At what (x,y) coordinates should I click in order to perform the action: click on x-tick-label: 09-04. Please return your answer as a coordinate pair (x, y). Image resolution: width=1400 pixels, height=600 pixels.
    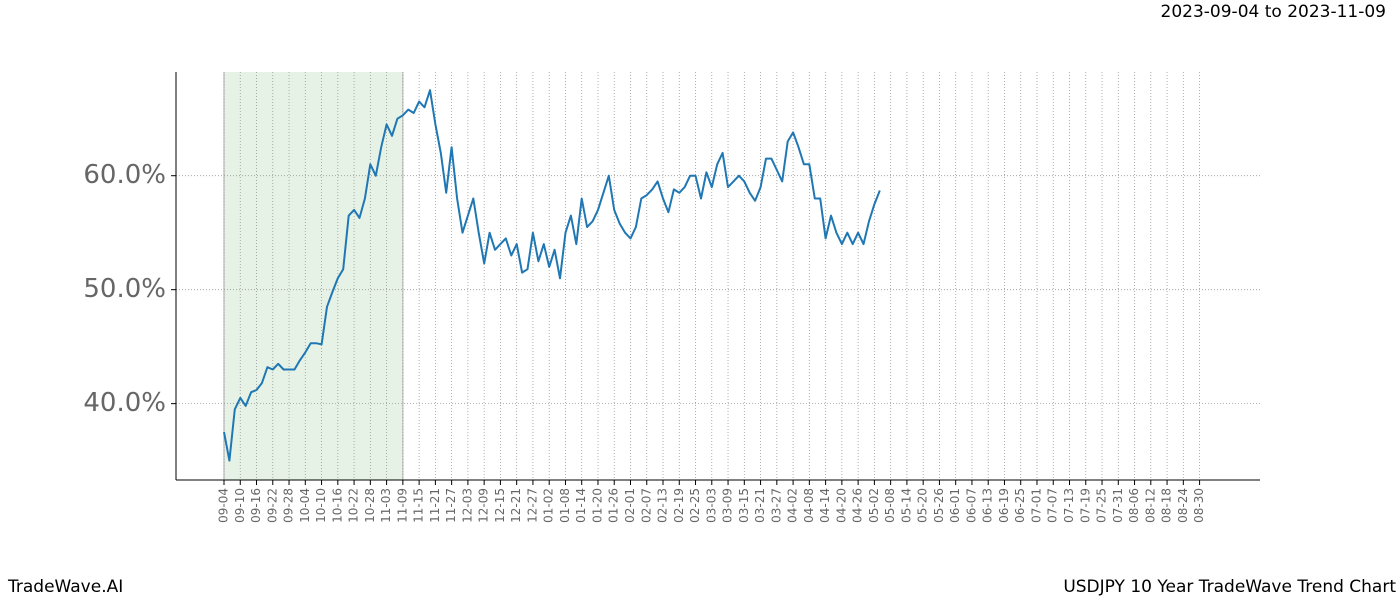
    Looking at the image, I should click on (224, 505).